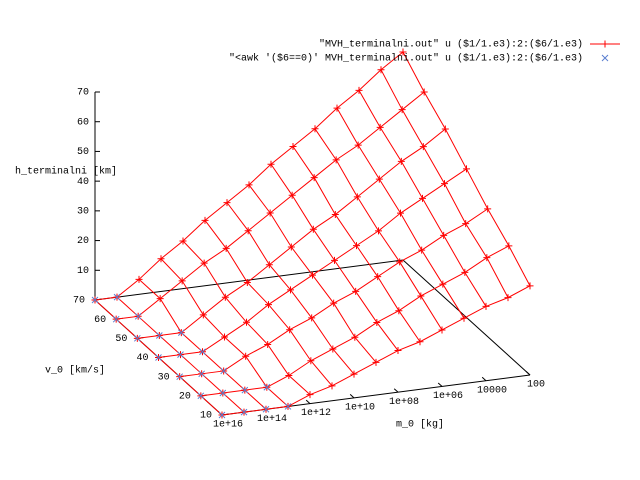  I want to click on x-tick-label: 1e+10, so click(360, 407).